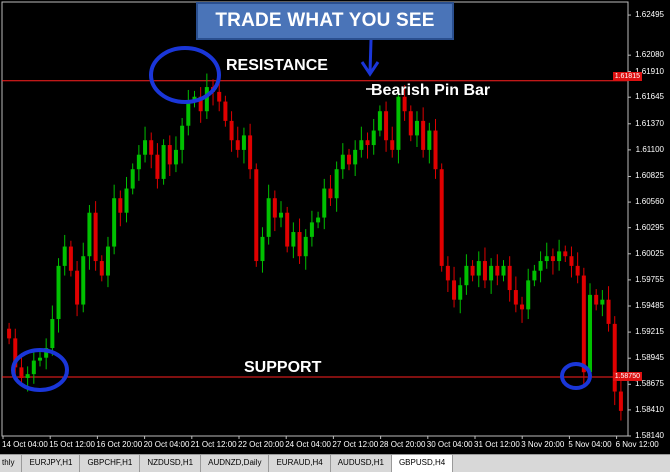 The height and width of the screenshot is (472, 670). What do you see at coordinates (649, 332) in the screenshot?
I see `price-tick-label: 1.59215` at bounding box center [649, 332].